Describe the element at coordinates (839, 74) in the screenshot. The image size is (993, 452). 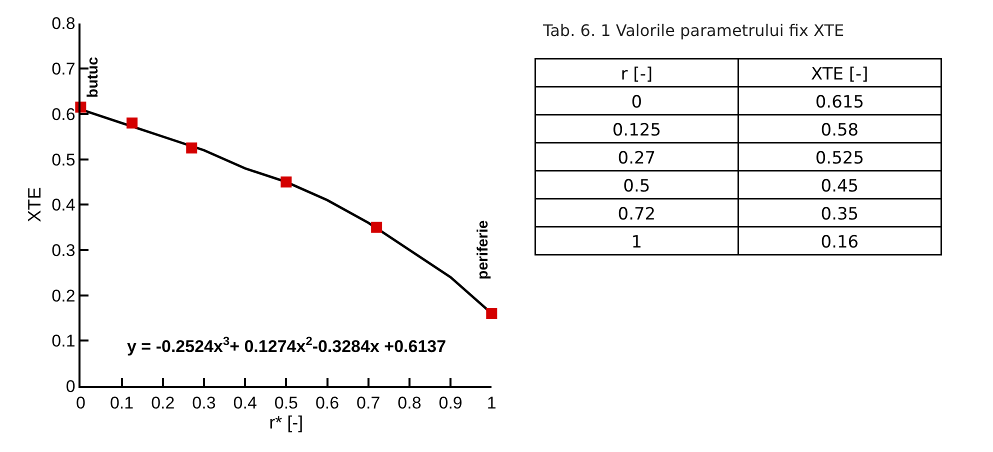
I see `text: XTE [-]` at that location.